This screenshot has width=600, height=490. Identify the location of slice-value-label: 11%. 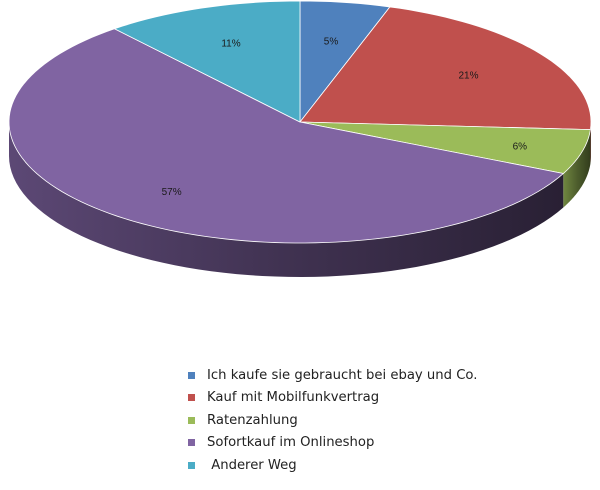
(230, 43).